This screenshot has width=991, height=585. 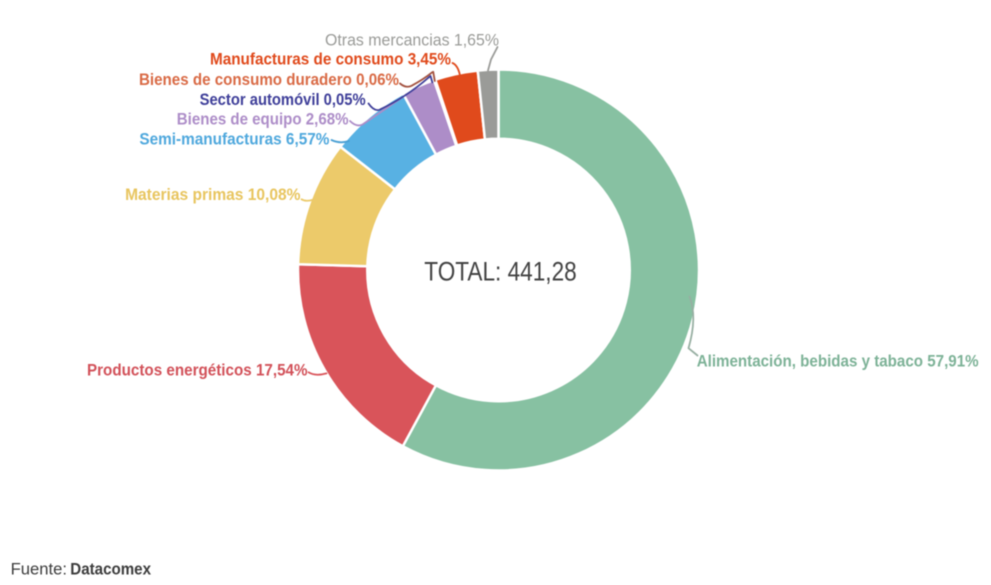 I want to click on svg-text: Materias primas 10,08%, so click(x=212, y=194).